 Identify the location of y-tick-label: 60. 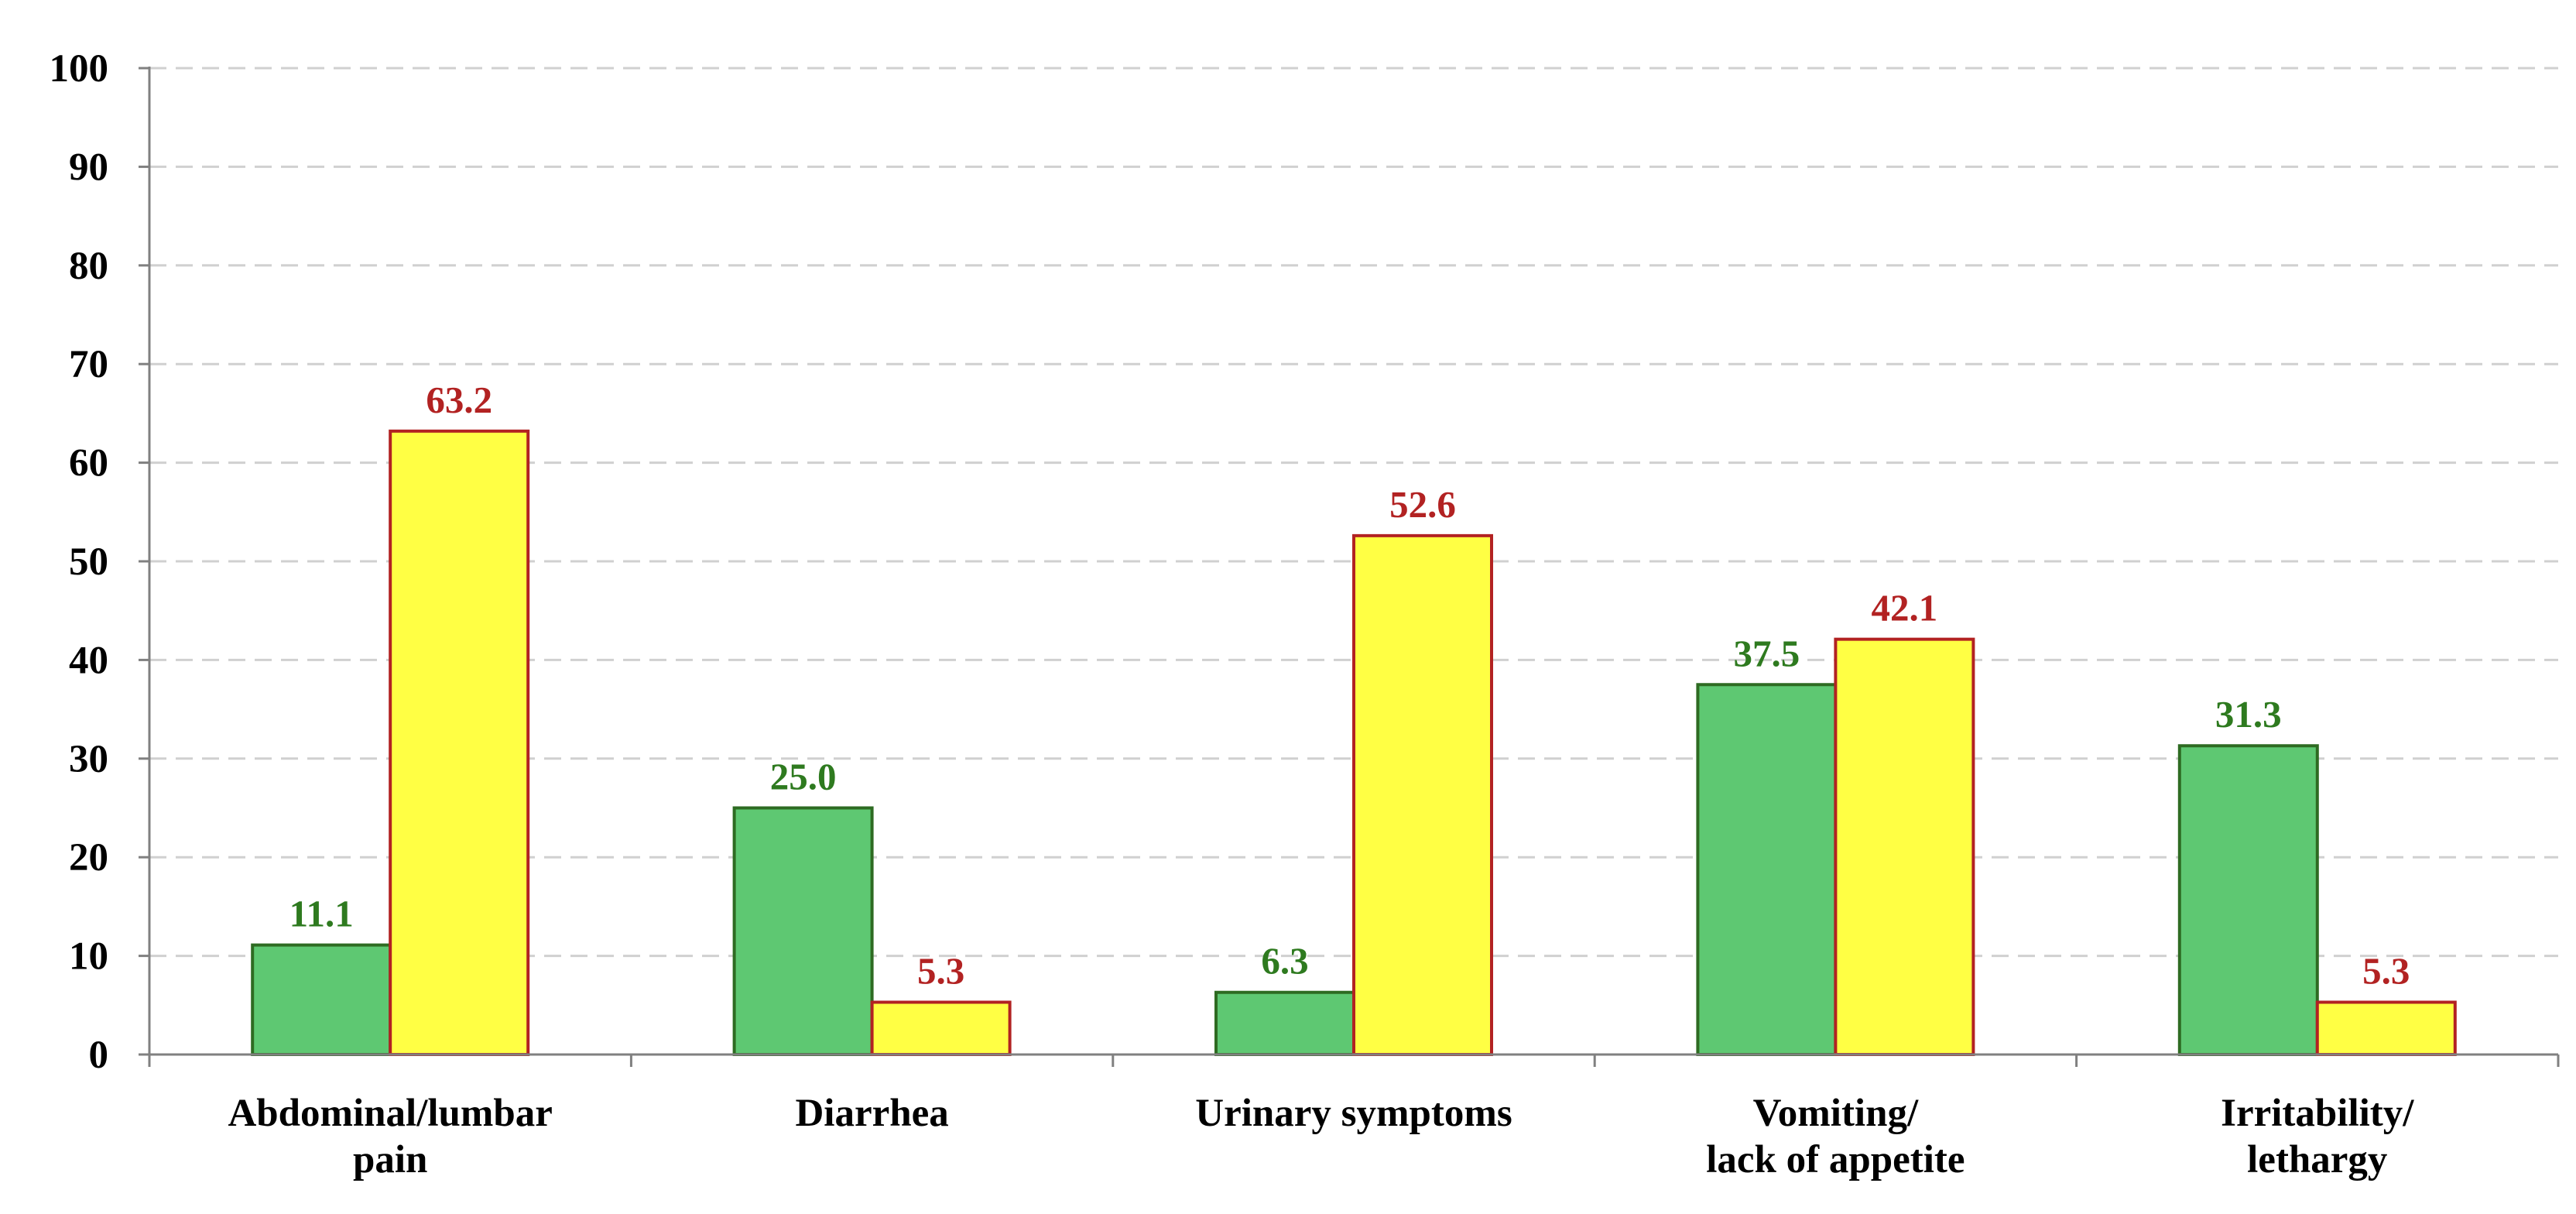
(88, 463).